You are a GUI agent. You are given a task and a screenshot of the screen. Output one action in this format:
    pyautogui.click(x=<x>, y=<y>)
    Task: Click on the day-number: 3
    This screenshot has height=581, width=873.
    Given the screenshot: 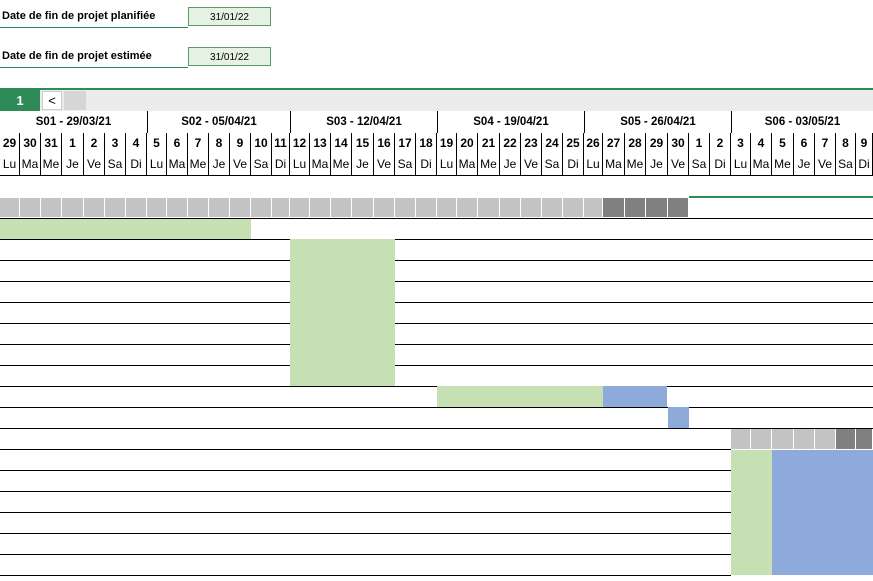 What is the action you would take?
    pyautogui.click(x=115, y=143)
    